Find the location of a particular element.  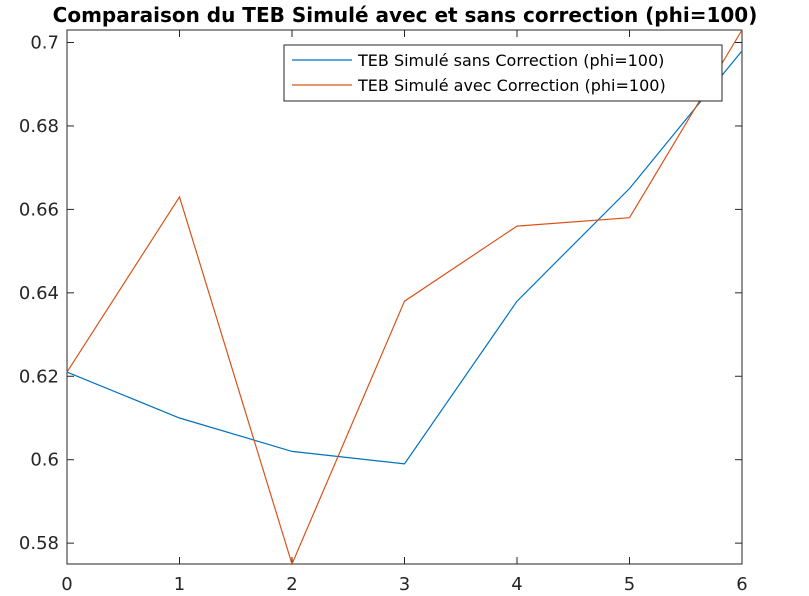

x-tick-label: 4 is located at coordinates (516, 584).